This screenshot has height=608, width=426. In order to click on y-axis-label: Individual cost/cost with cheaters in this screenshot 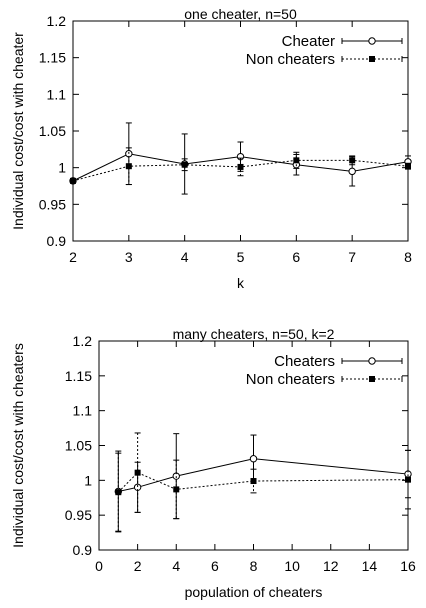, I will do `click(18, 445)`.